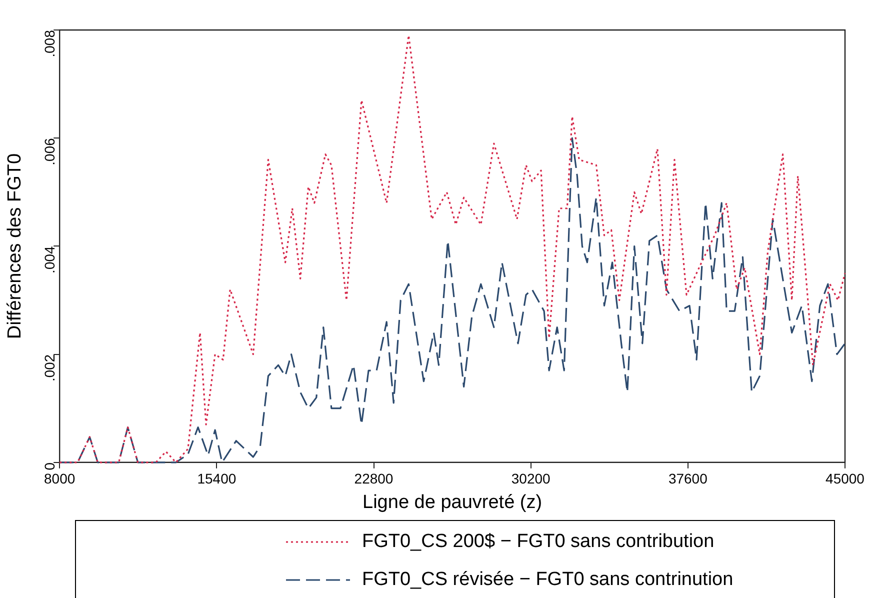 This screenshot has height=598, width=870. Describe the element at coordinates (374, 478) in the screenshot. I see `x-tick-label: 22800` at that location.